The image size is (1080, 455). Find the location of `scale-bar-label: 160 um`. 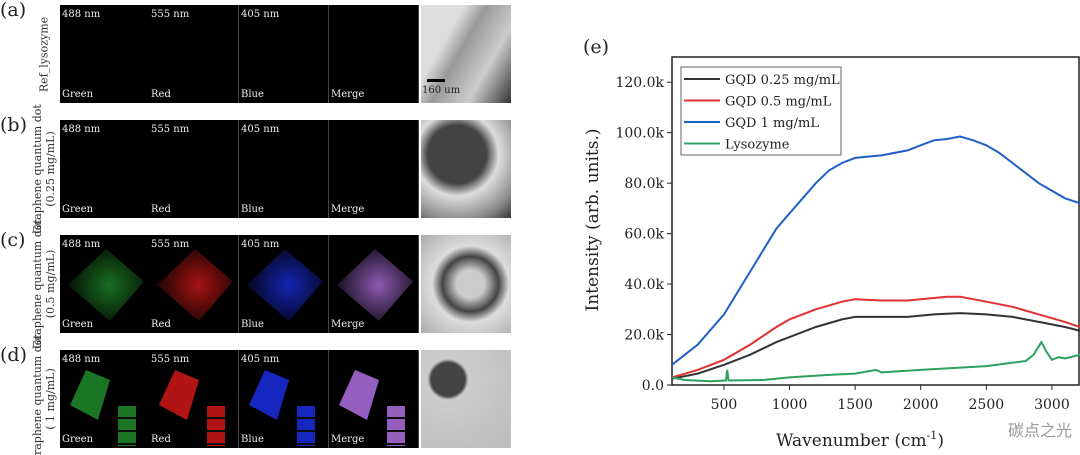

scale-bar-label: 160 um is located at coordinates (441, 90).